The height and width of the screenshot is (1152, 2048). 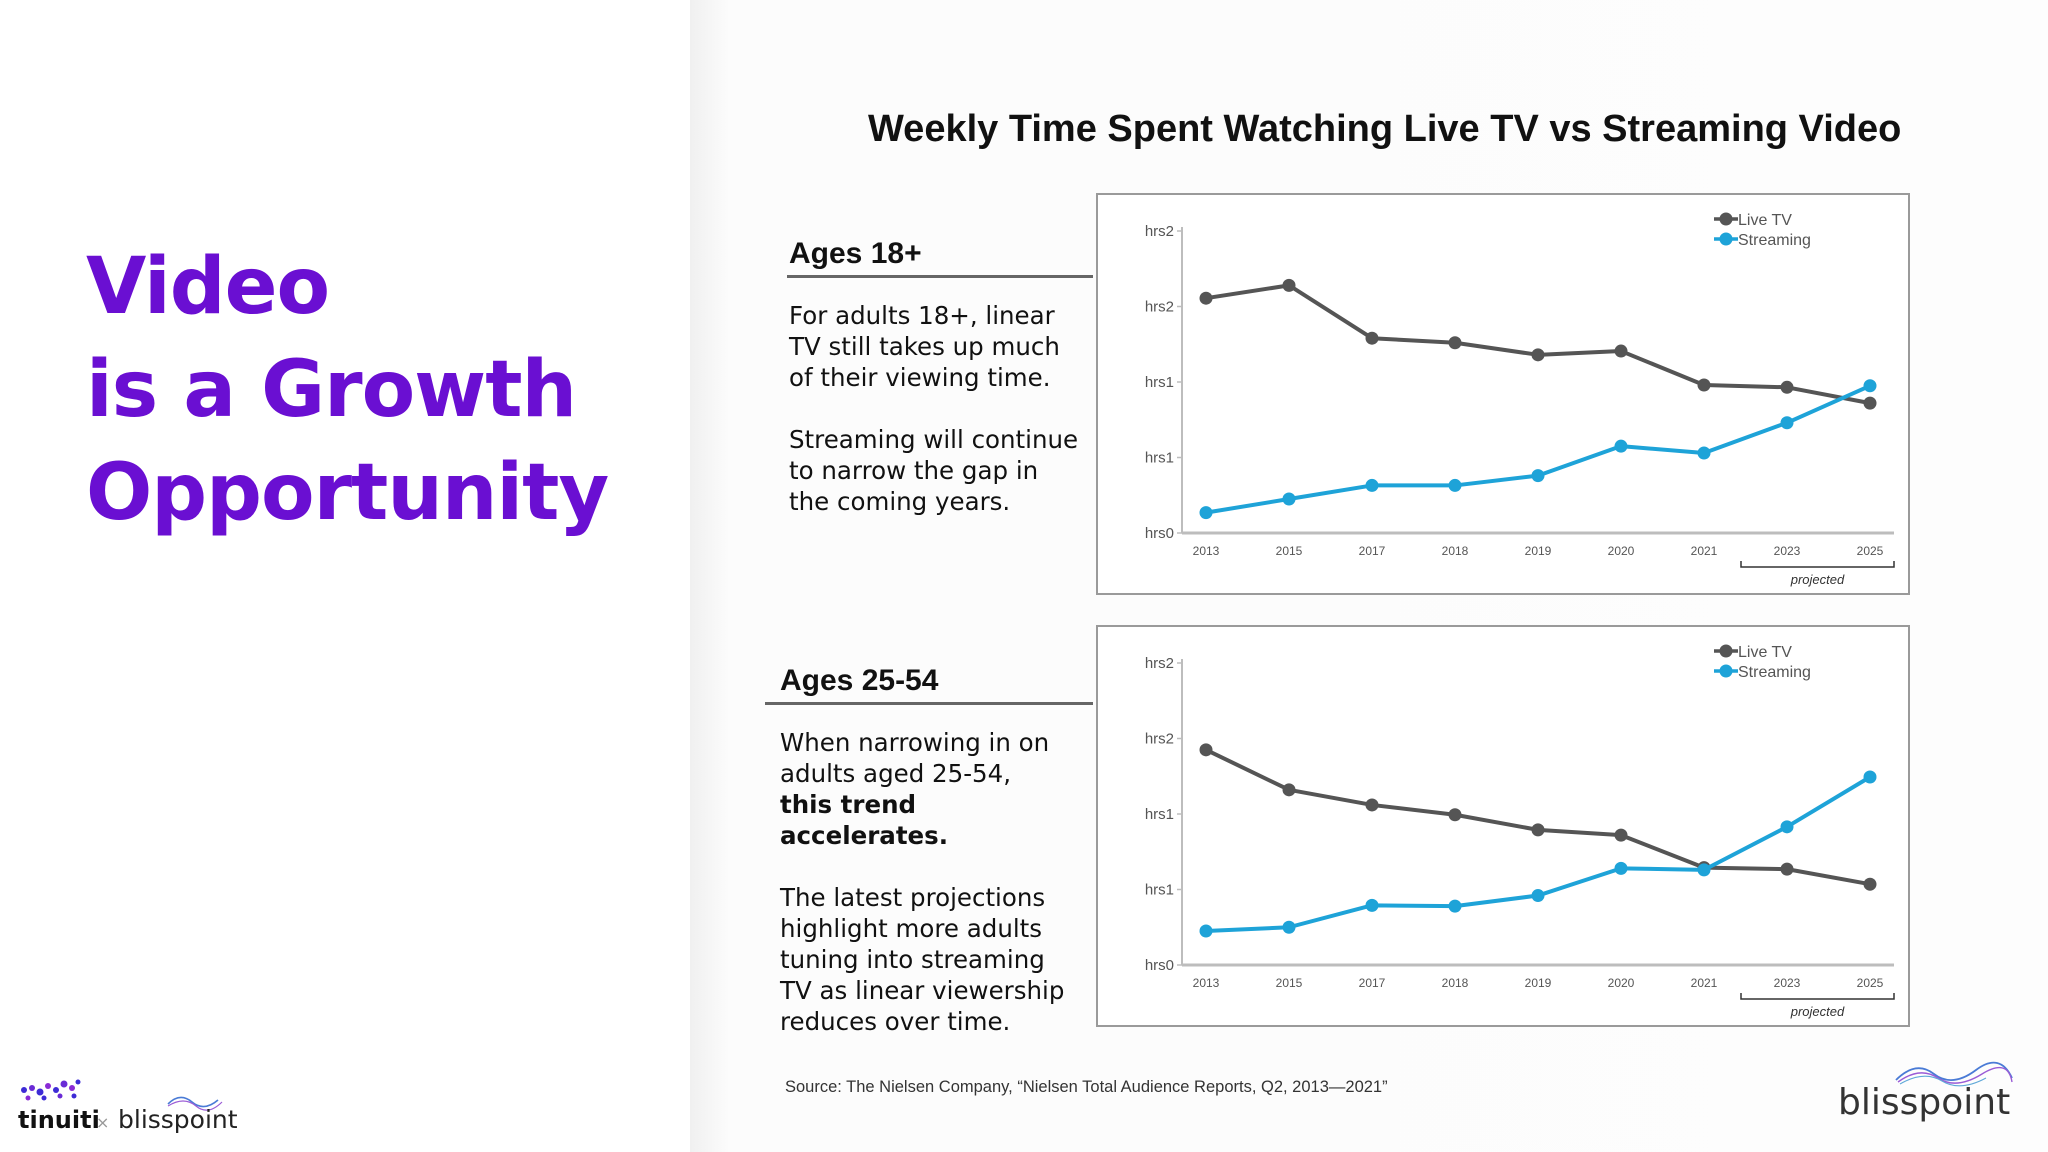 I want to click on headline: Video is a Growth Opportunity, so click(x=347, y=390).